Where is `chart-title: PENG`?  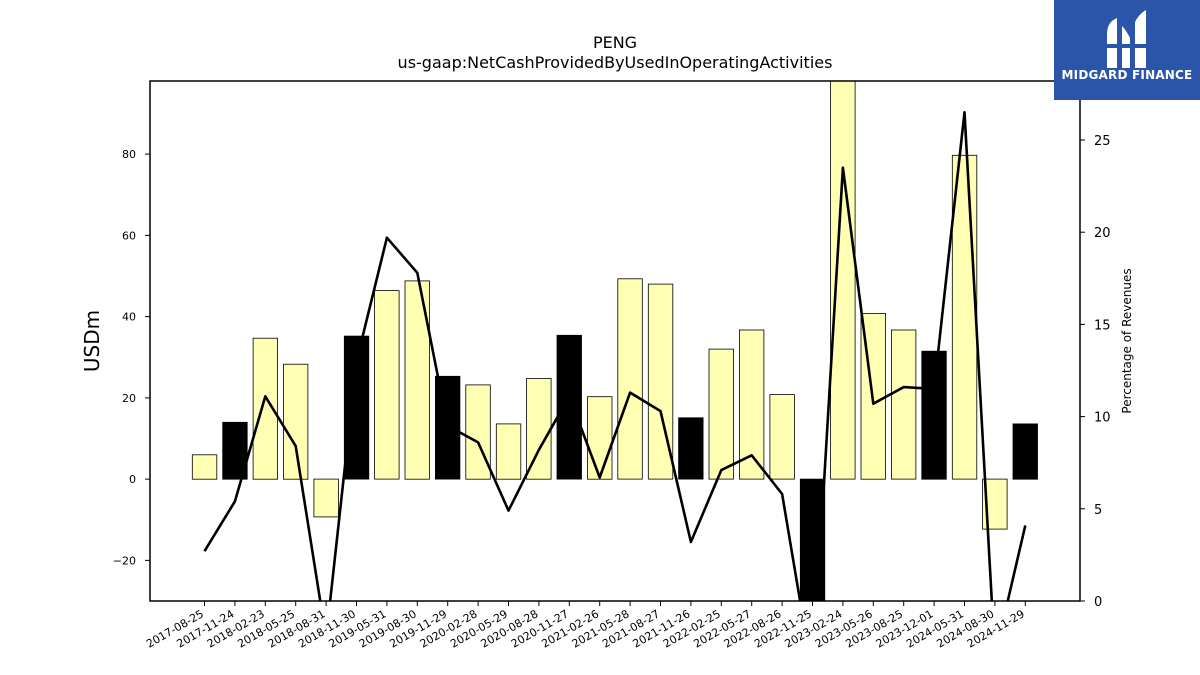
chart-title: PENG is located at coordinates (615, 42).